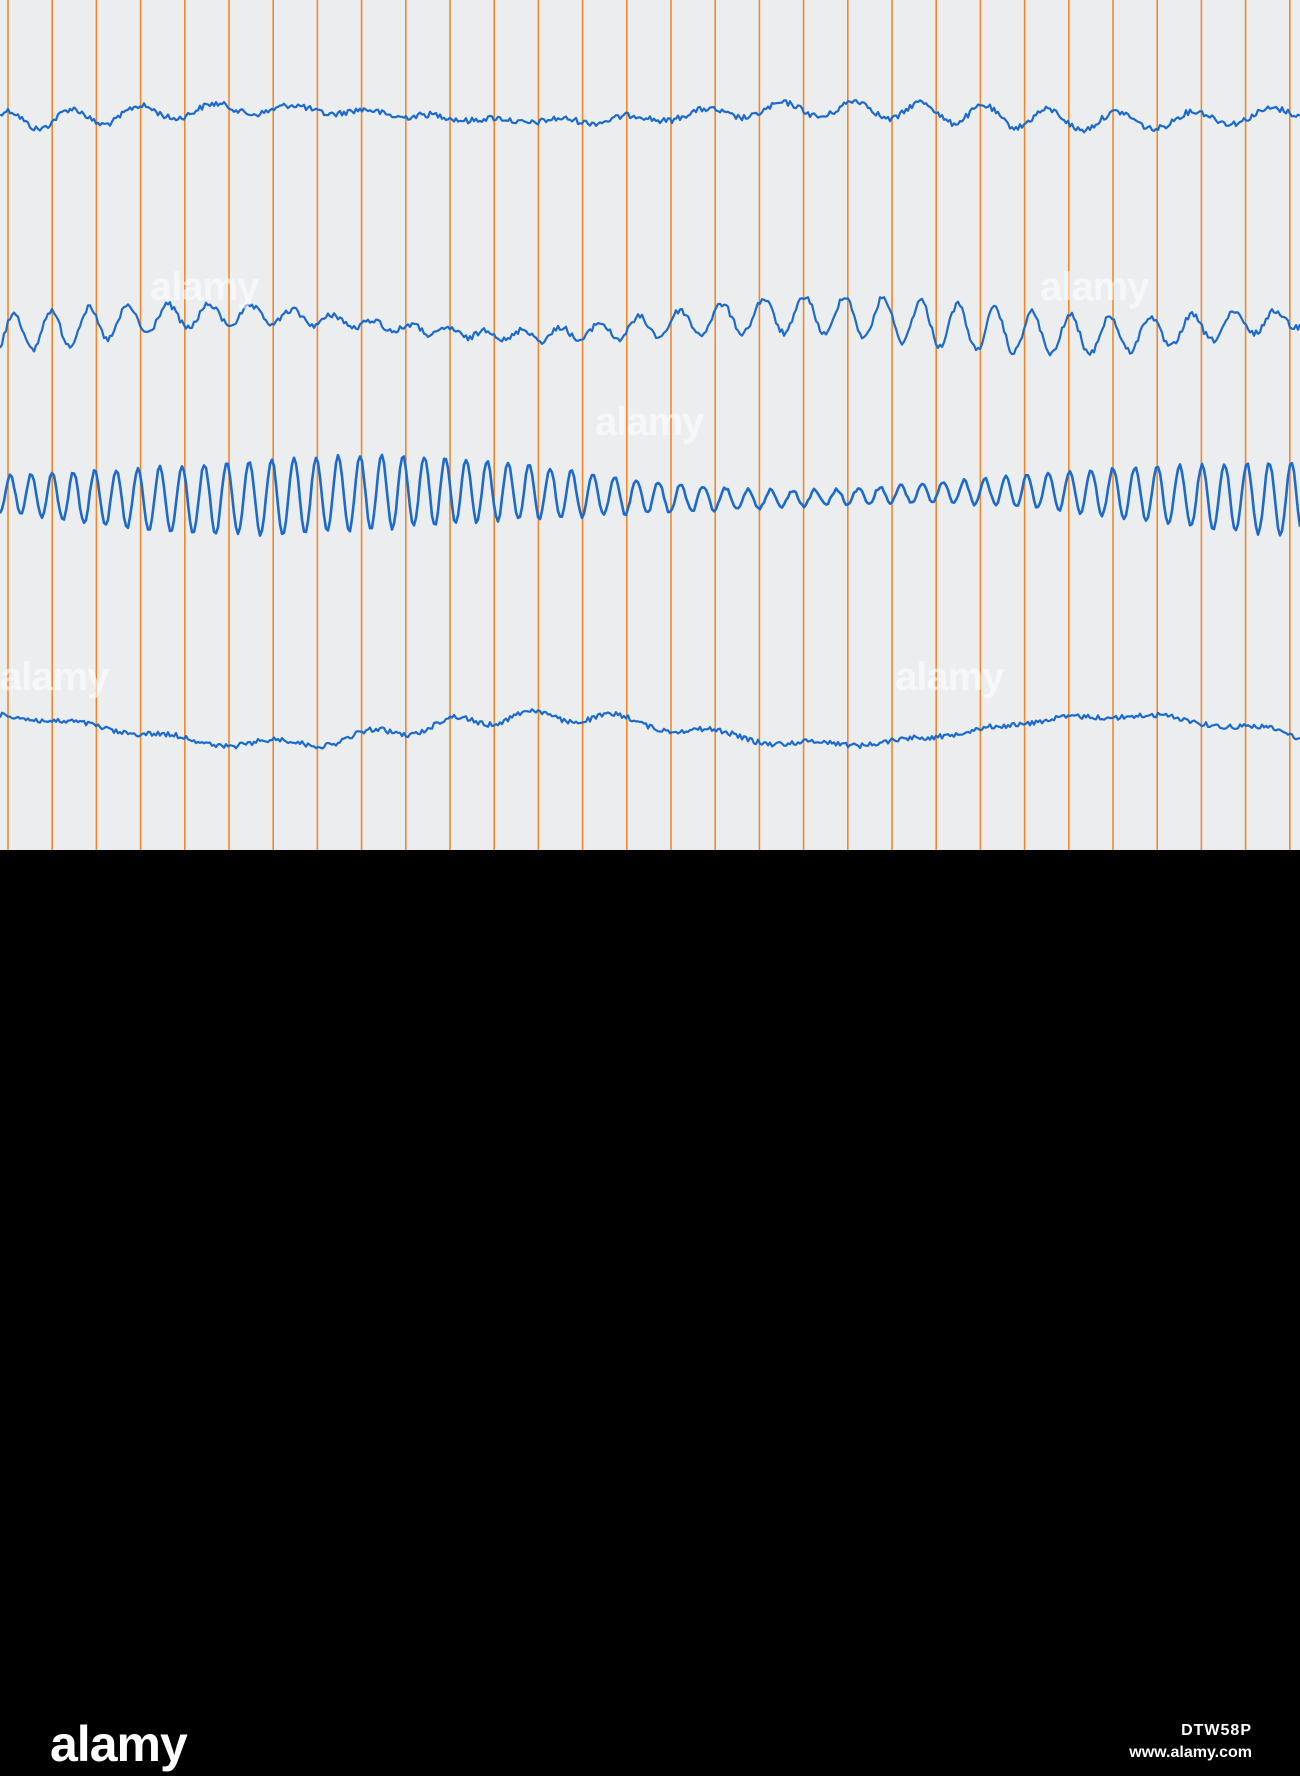  I want to click on alamy-logo: alamy, so click(119, 1744).